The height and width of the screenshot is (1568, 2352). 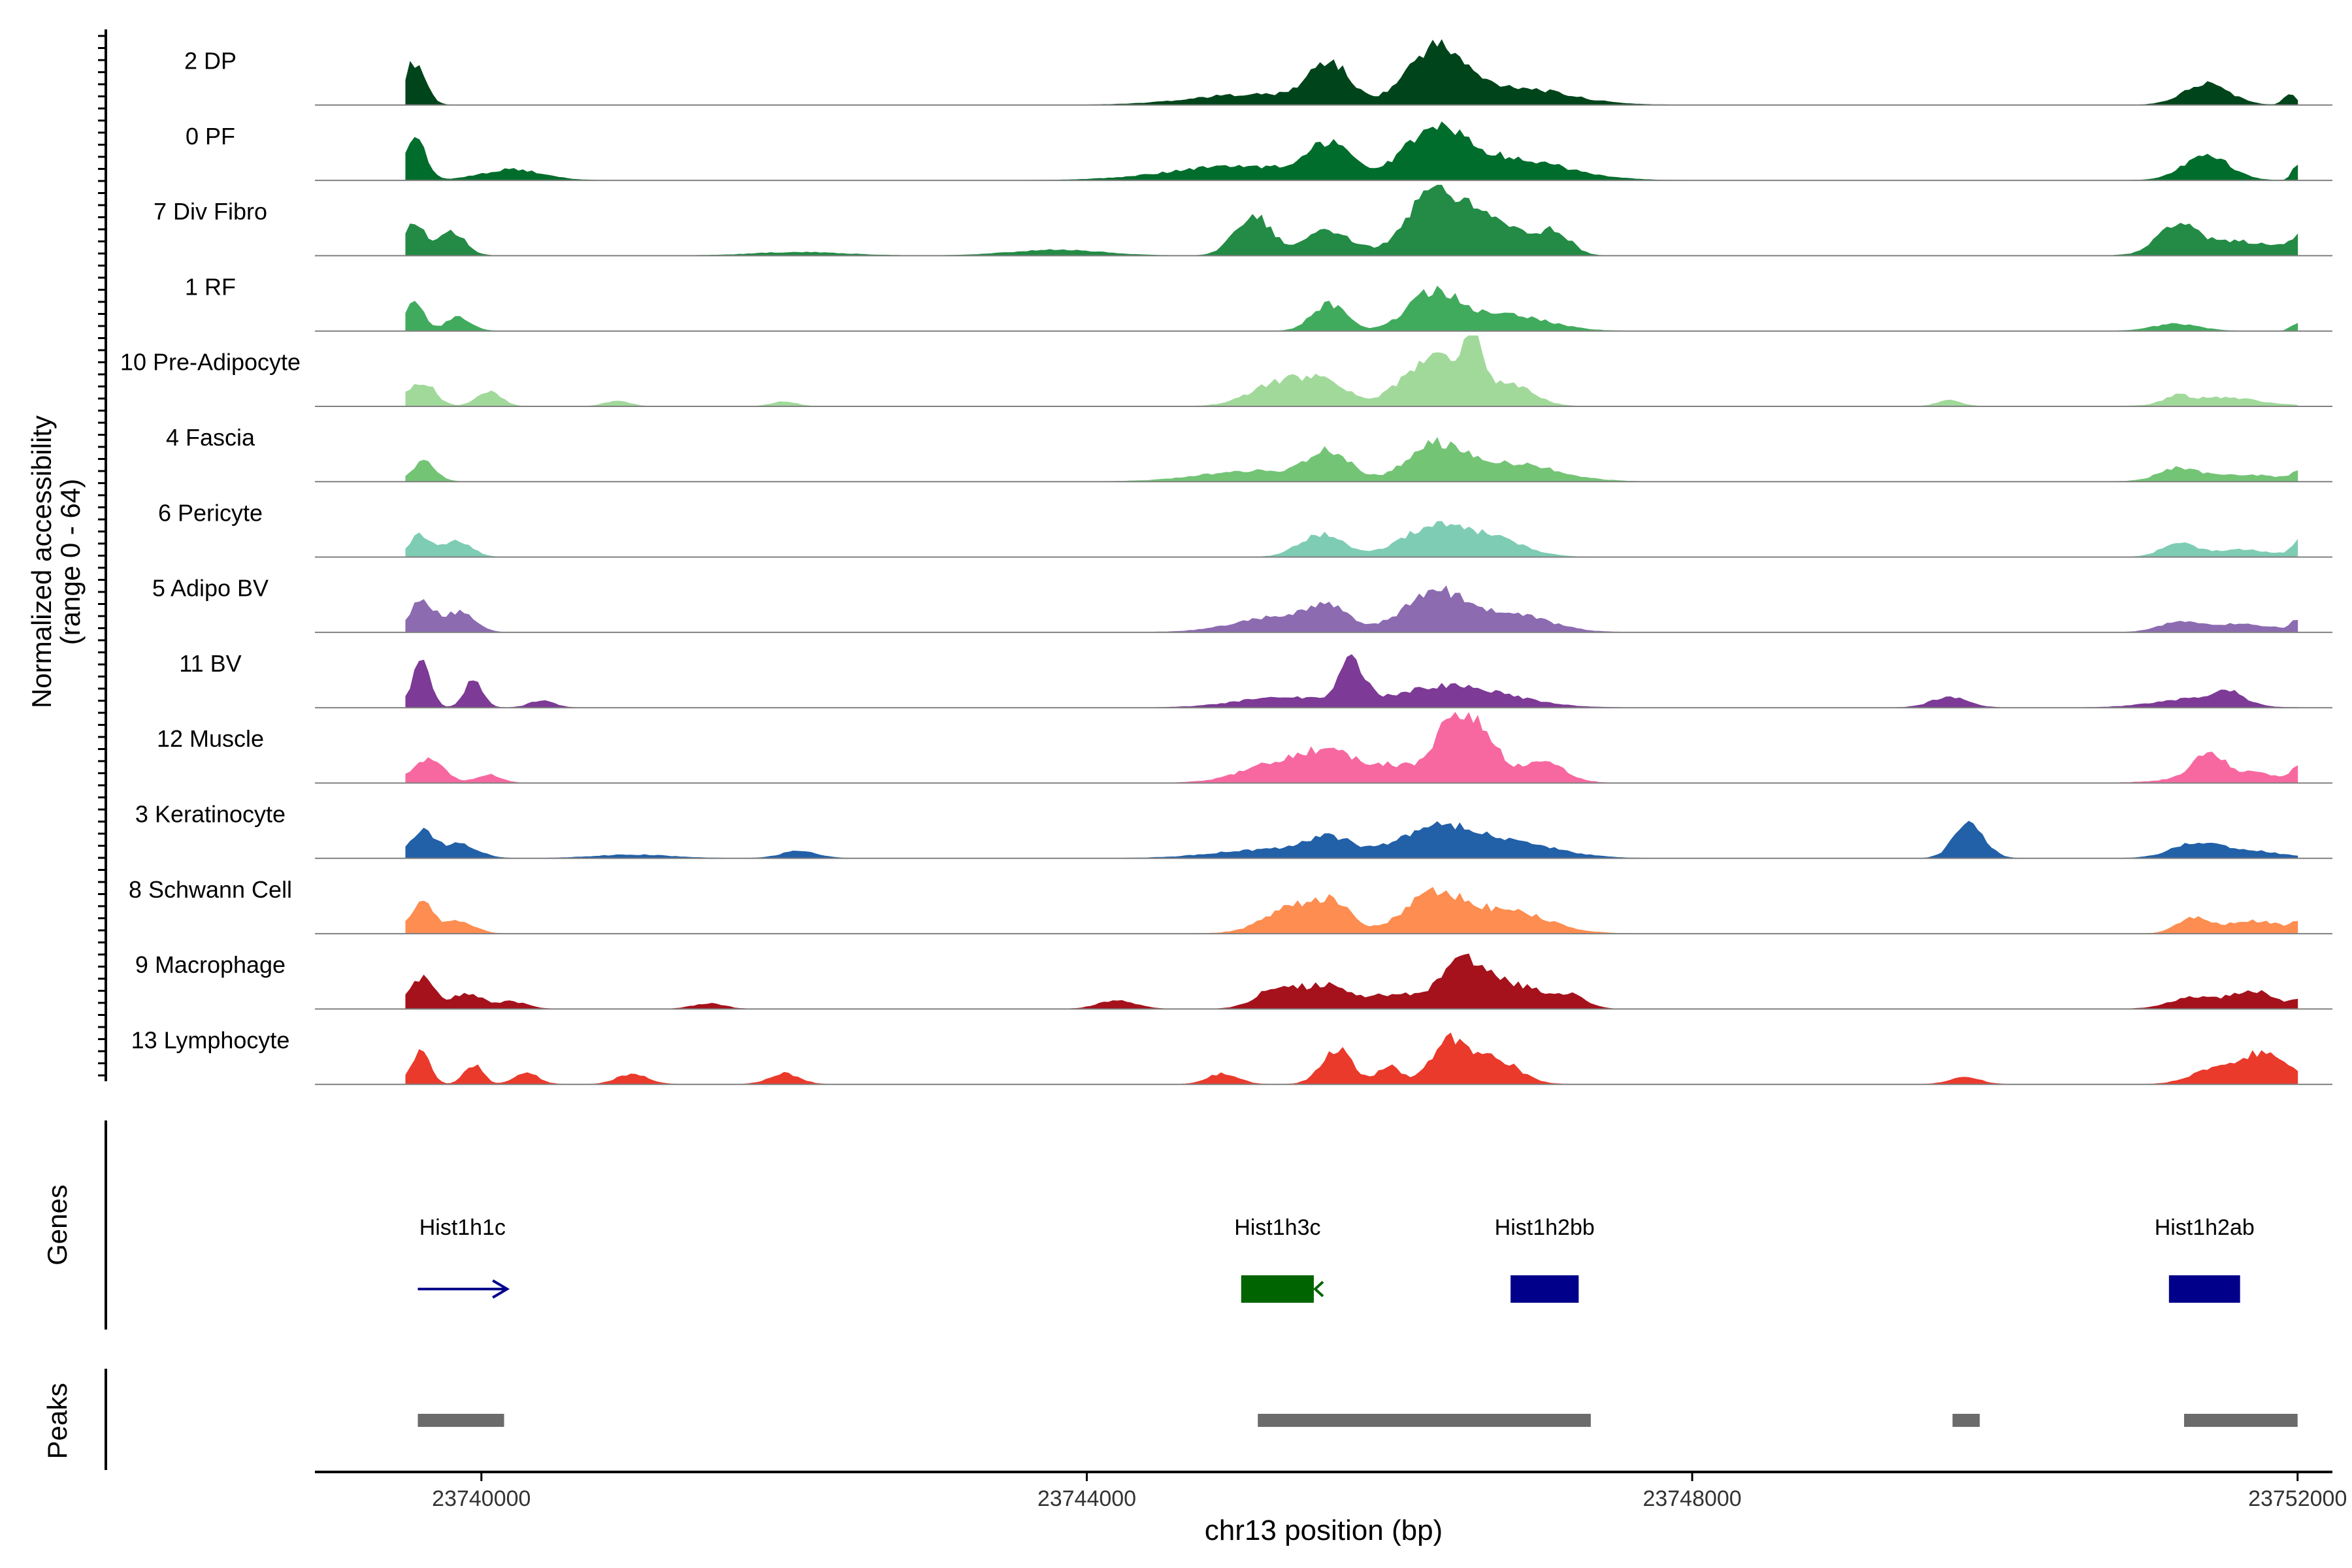 What do you see at coordinates (1258, 72) in the screenshot?
I see `coverage-track: 2 DP` at bounding box center [1258, 72].